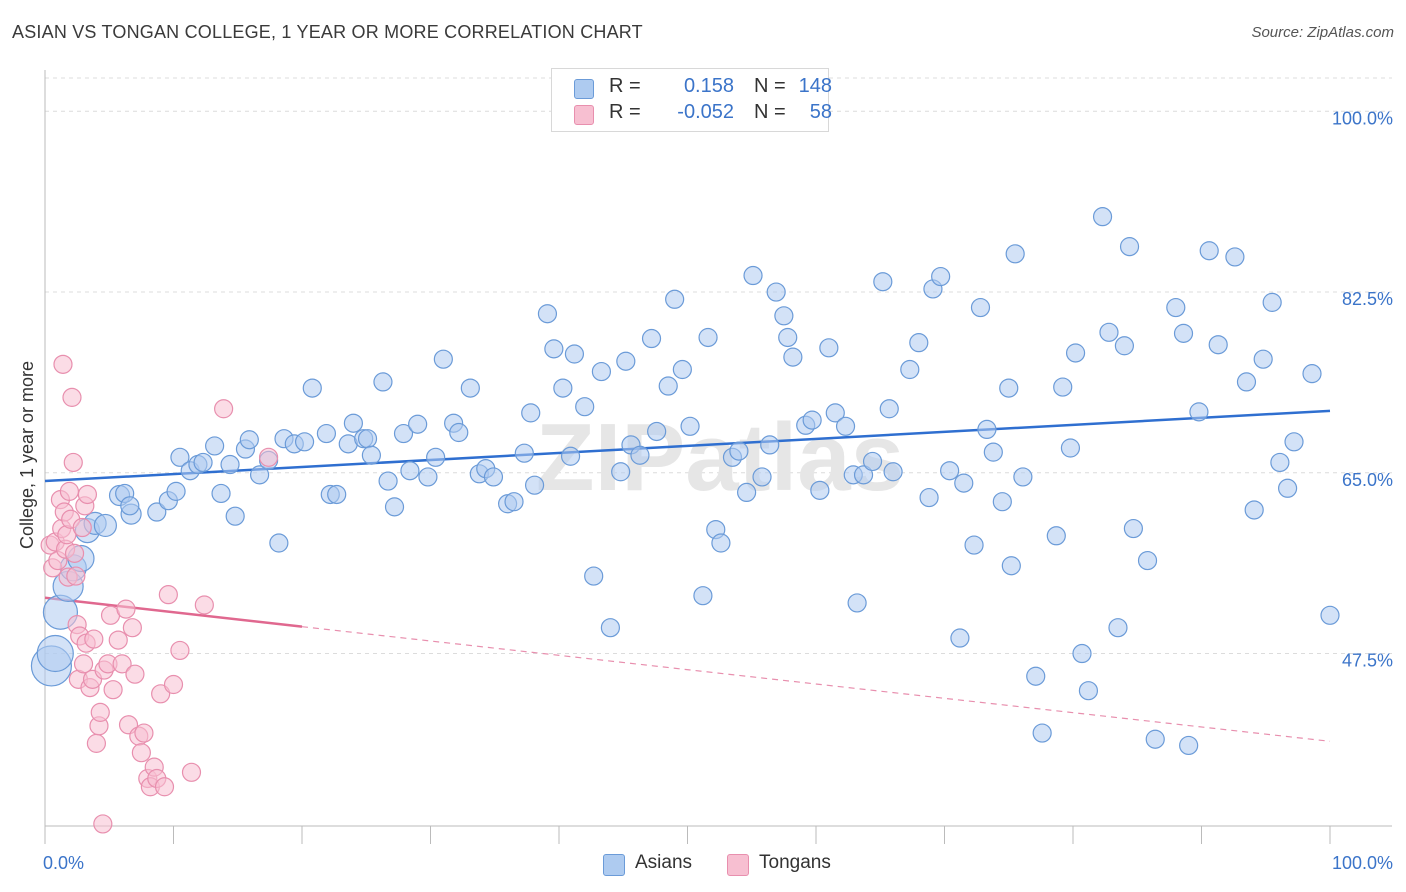 This screenshot has height=892, width=1406. I want to click on r-label: R =, so click(625, 86).